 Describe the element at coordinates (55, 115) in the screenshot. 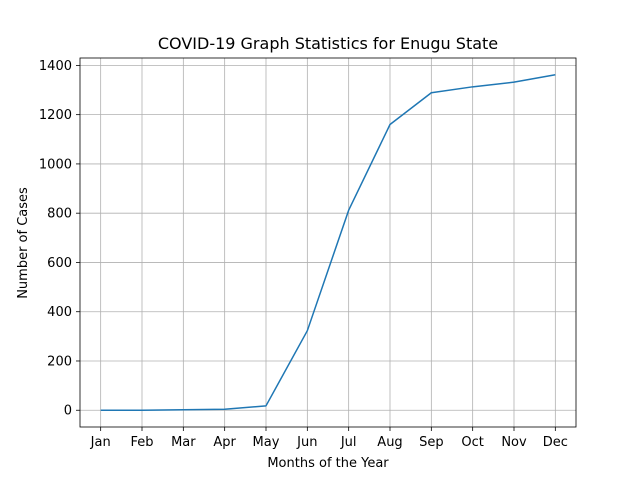

I see `y-tick-label: 1200` at that location.